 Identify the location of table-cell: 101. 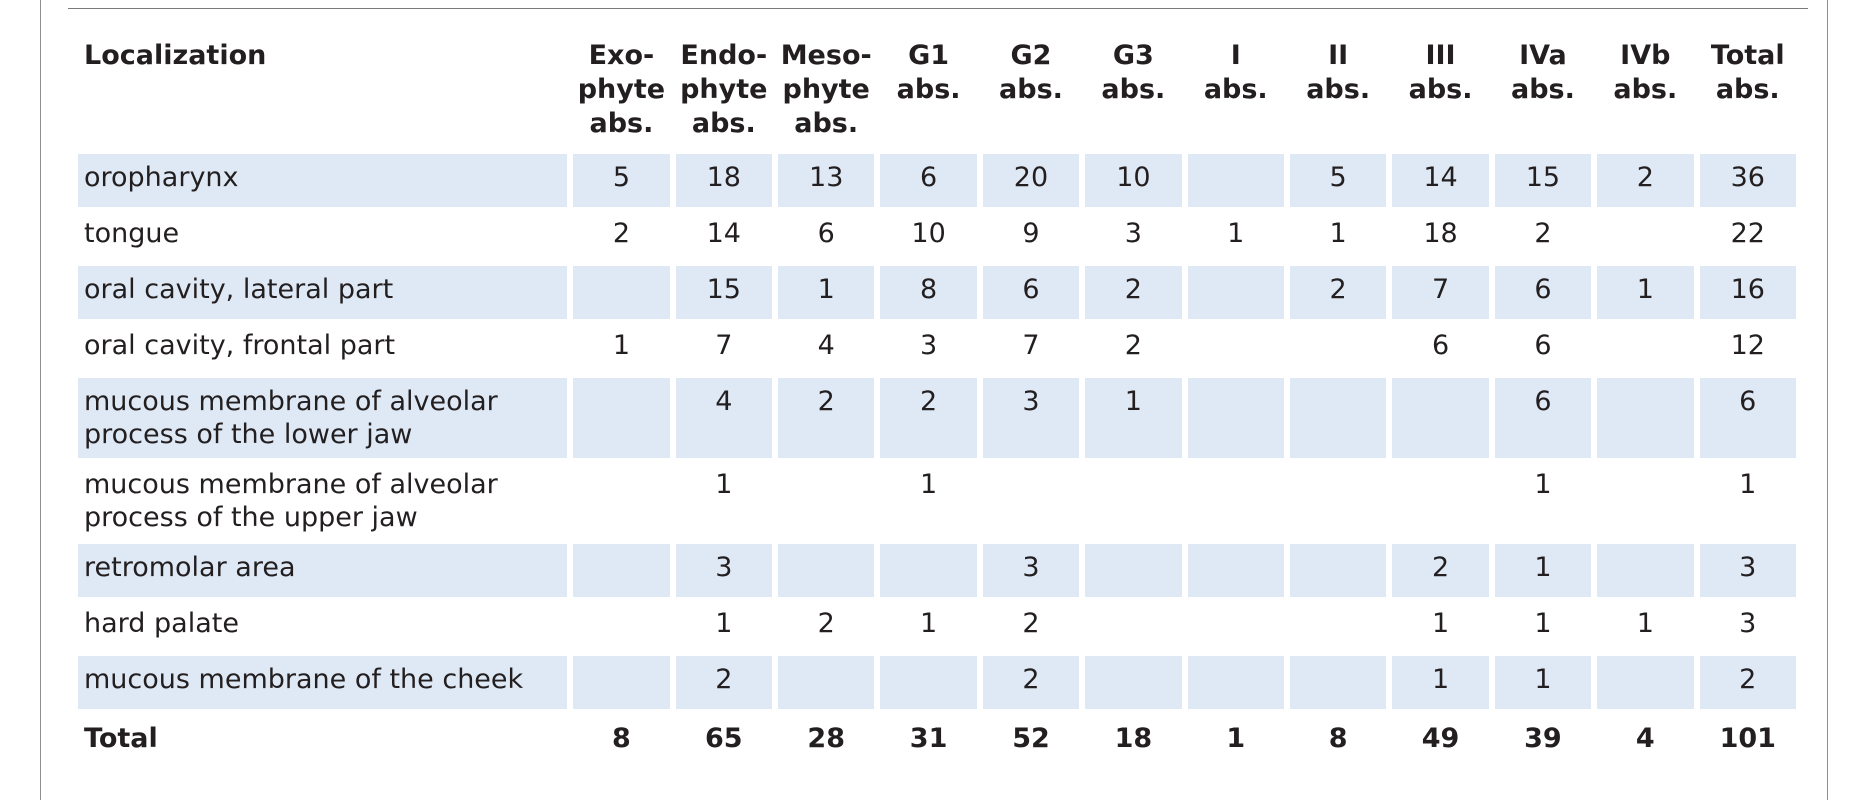
(1747, 738).